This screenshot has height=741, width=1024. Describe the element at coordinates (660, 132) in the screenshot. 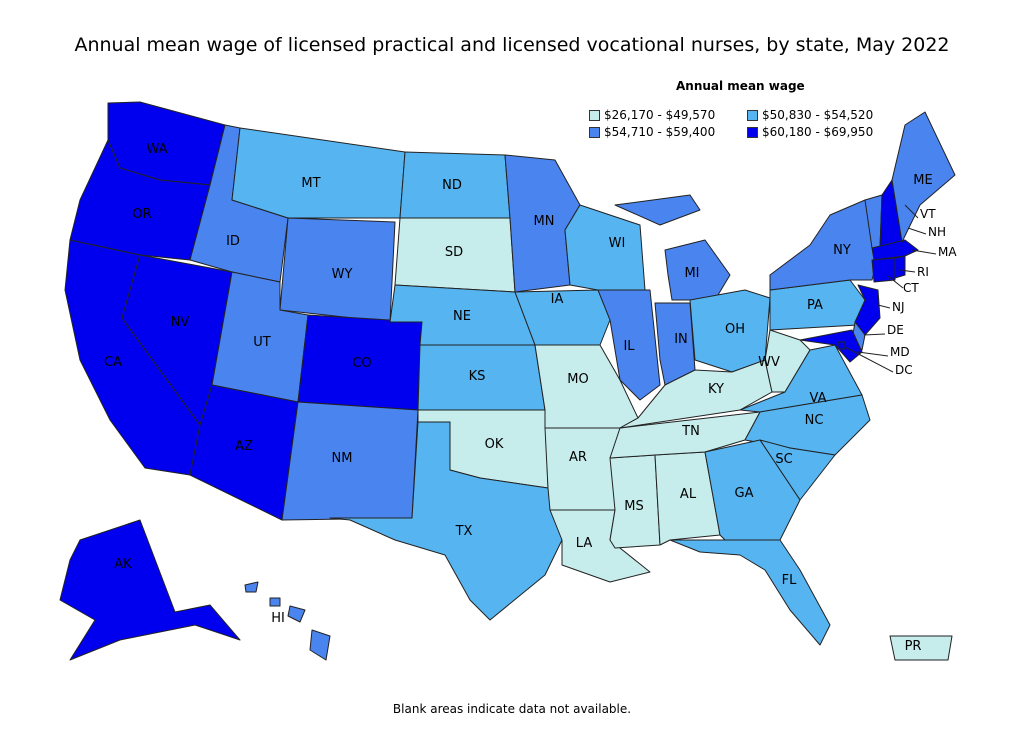

I see `legend-label-3: $54,710 - $59,400` at that location.